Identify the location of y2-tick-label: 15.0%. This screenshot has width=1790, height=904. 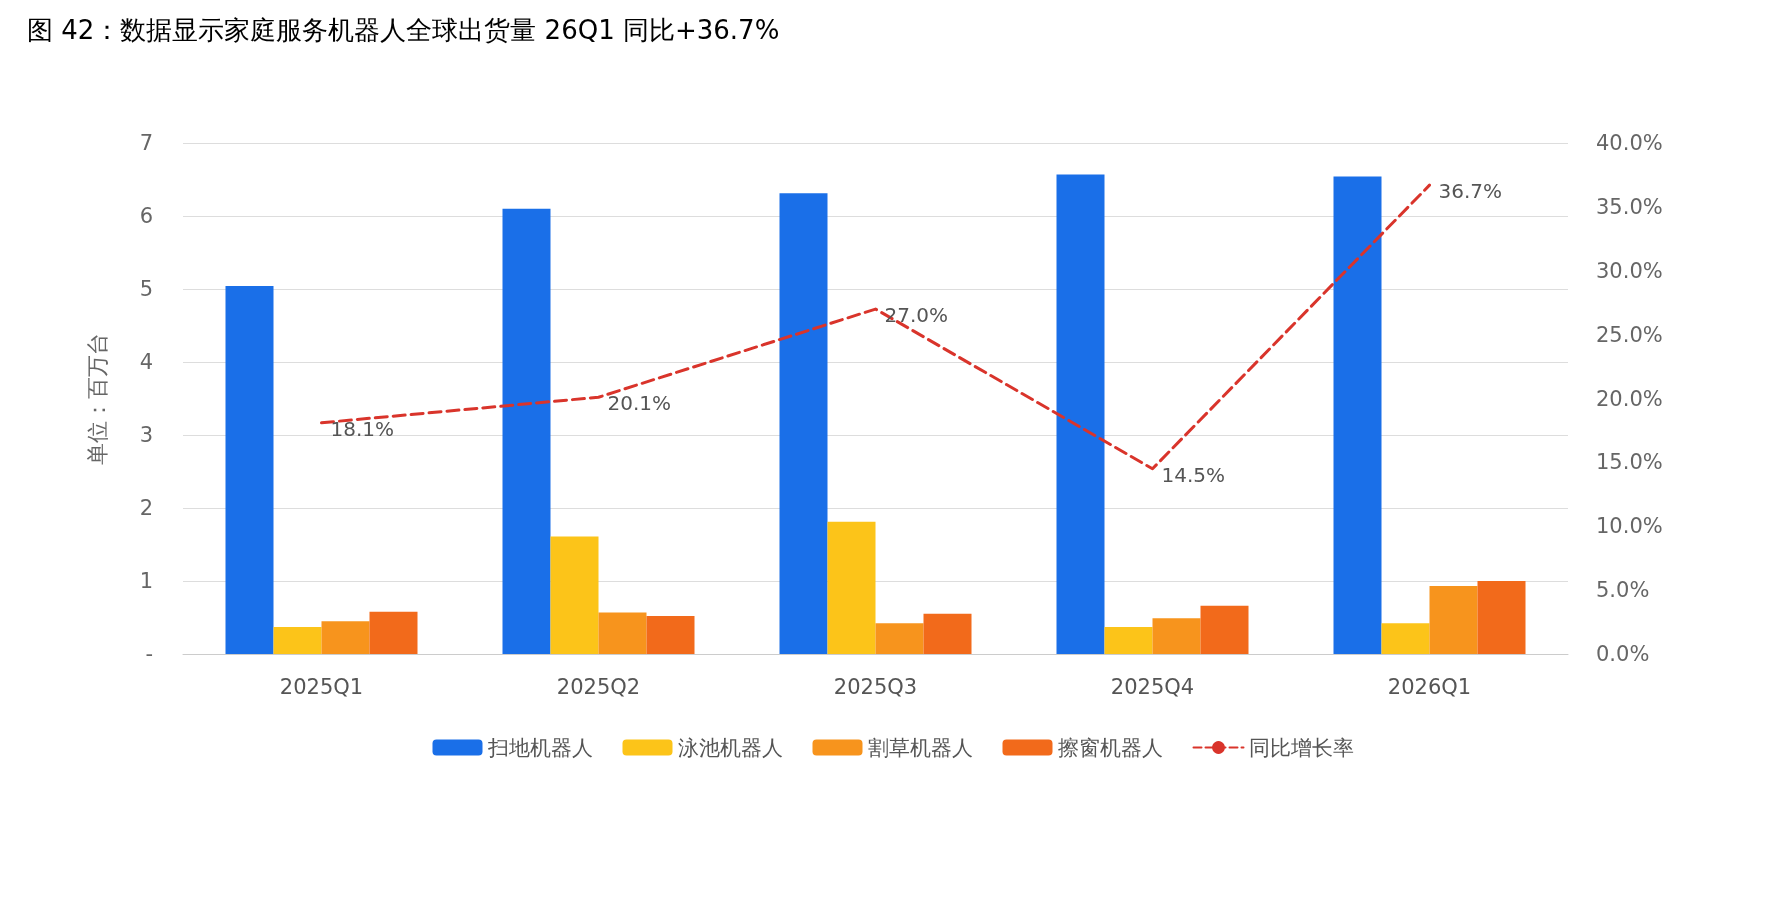
(1629, 462).